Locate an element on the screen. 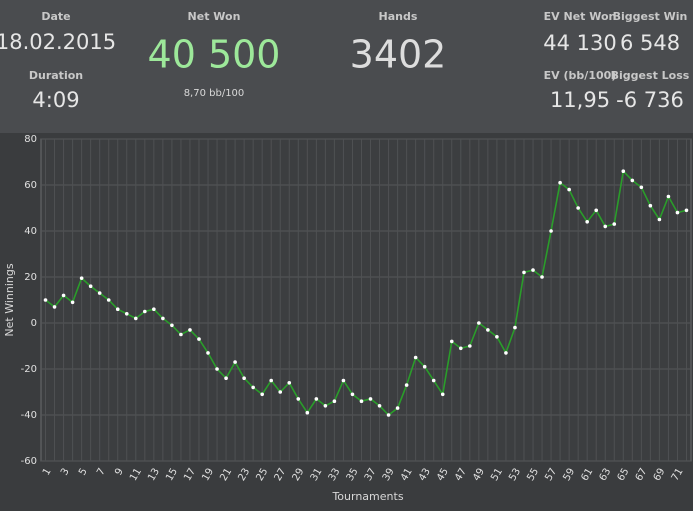 This screenshot has height=511, width=693. x-tick-label: 37 is located at coordinates (371, 475).